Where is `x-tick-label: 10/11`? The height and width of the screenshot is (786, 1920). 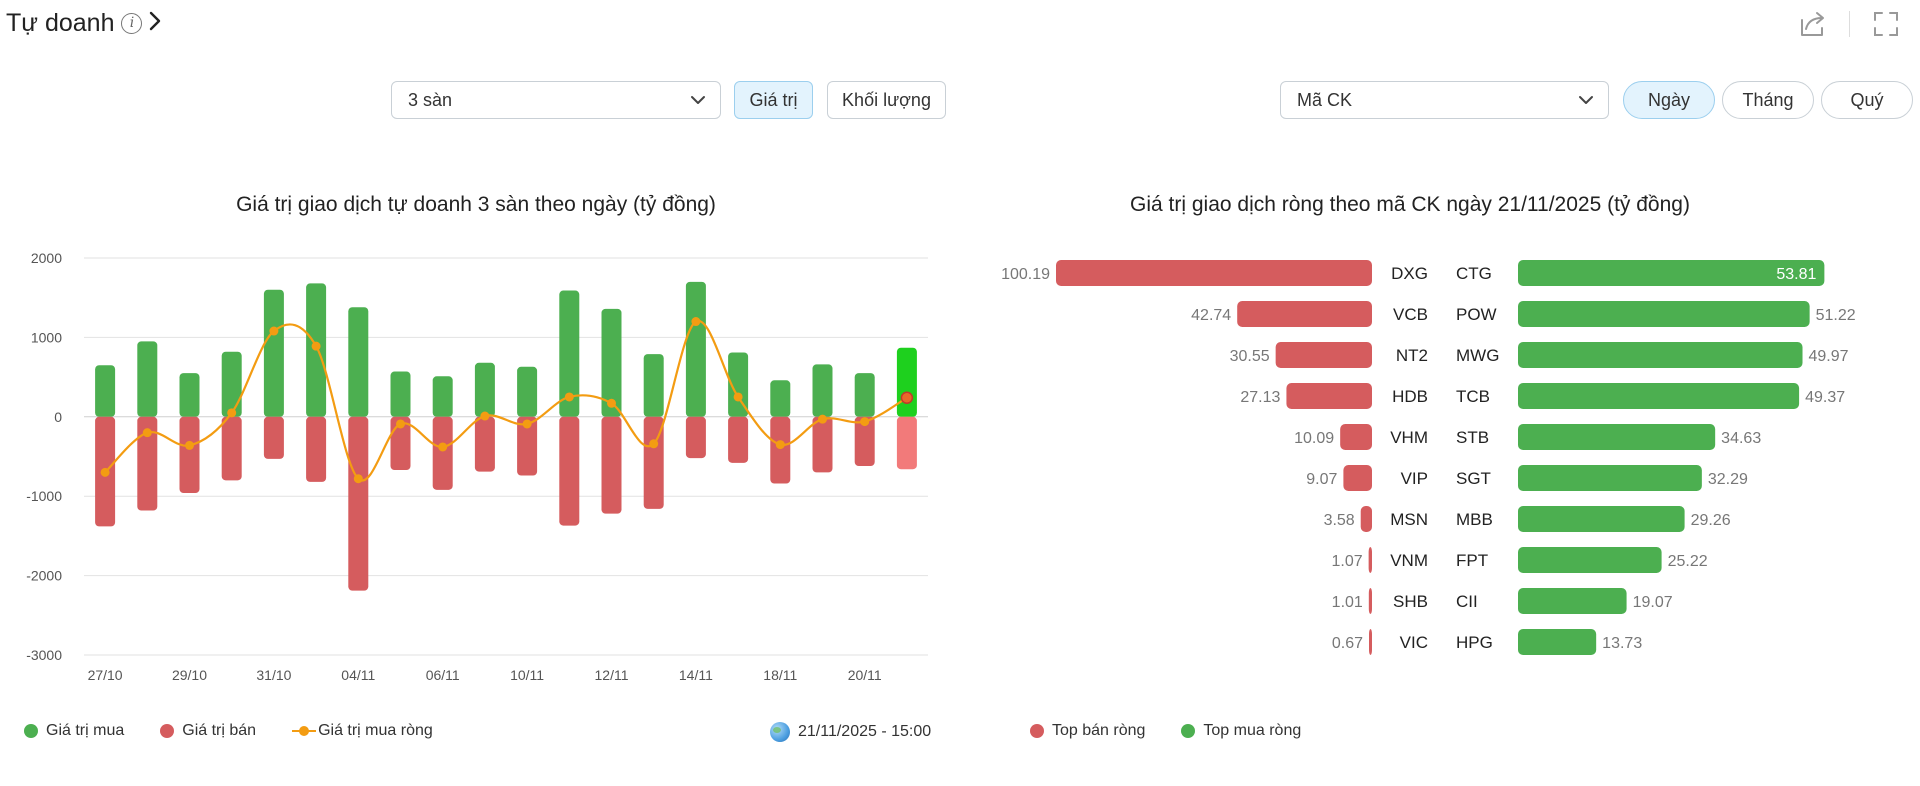
x-tick-label: 10/11 is located at coordinates (527, 675).